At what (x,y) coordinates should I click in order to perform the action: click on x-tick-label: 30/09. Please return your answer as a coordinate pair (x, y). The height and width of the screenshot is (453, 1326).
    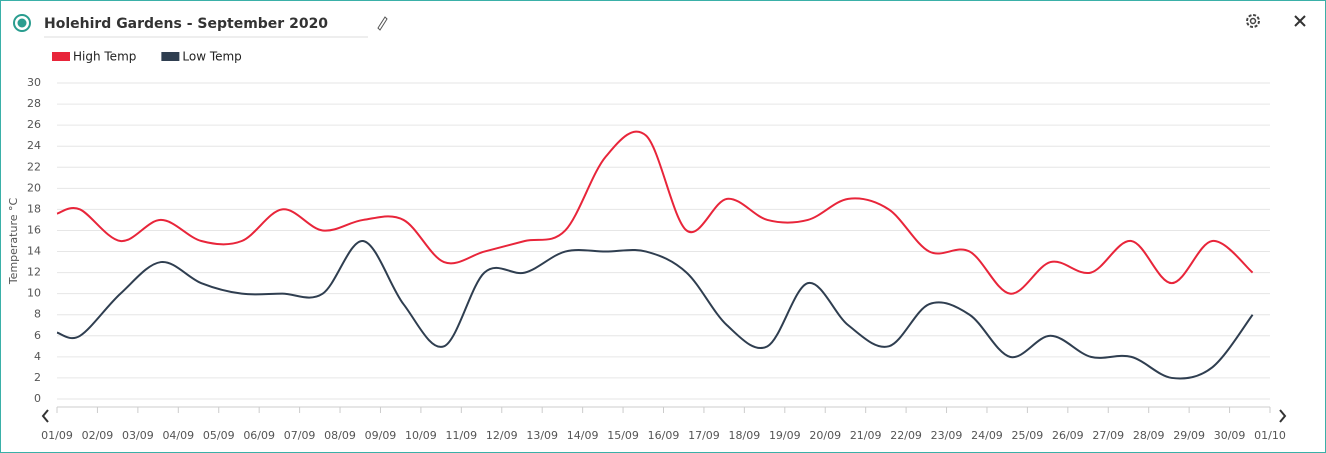
    Looking at the image, I should click on (1230, 435).